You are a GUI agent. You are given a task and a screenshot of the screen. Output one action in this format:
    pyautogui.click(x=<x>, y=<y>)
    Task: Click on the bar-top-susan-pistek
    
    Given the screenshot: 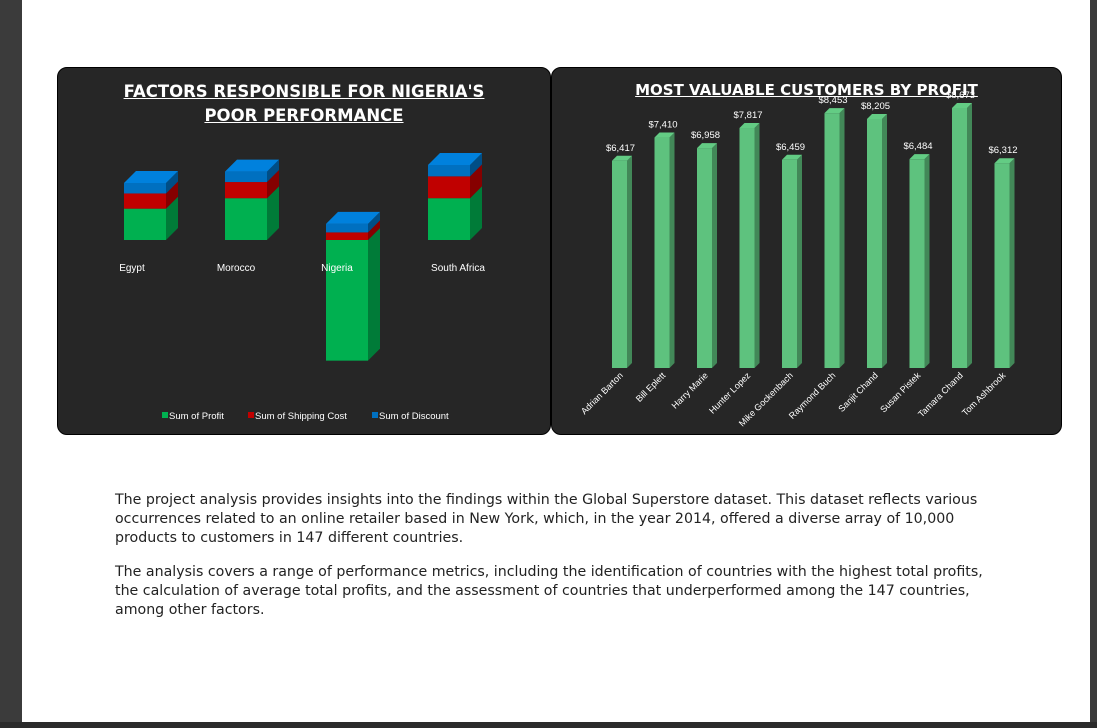 What is the action you would take?
    pyautogui.click(x=919, y=157)
    